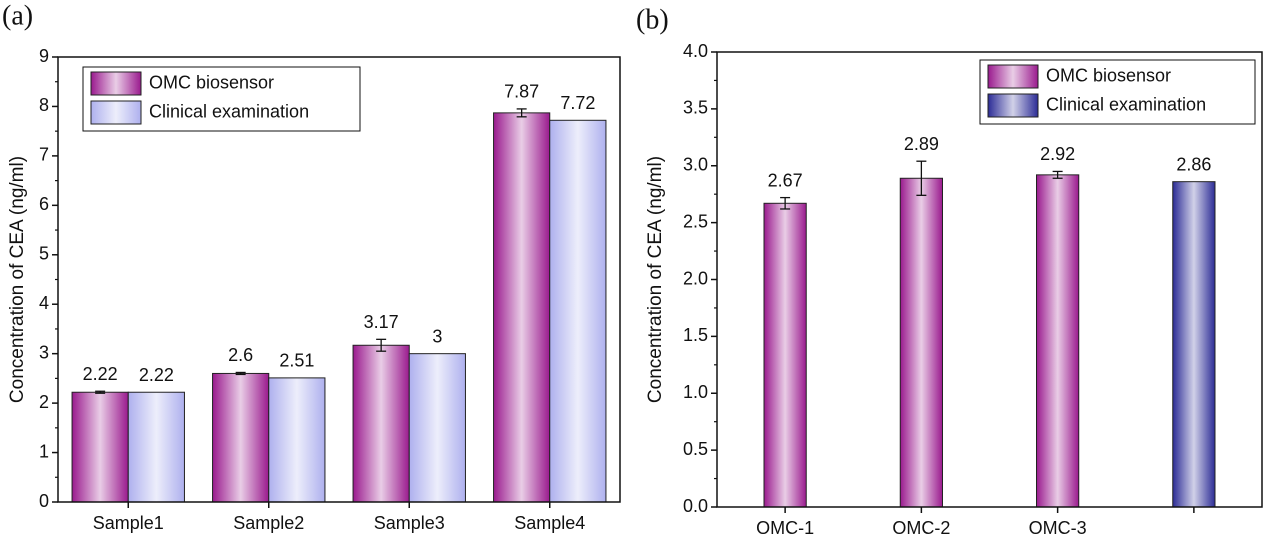 The width and height of the screenshot is (1269, 537). I want to click on y-tick-label: 6, so click(44, 204).